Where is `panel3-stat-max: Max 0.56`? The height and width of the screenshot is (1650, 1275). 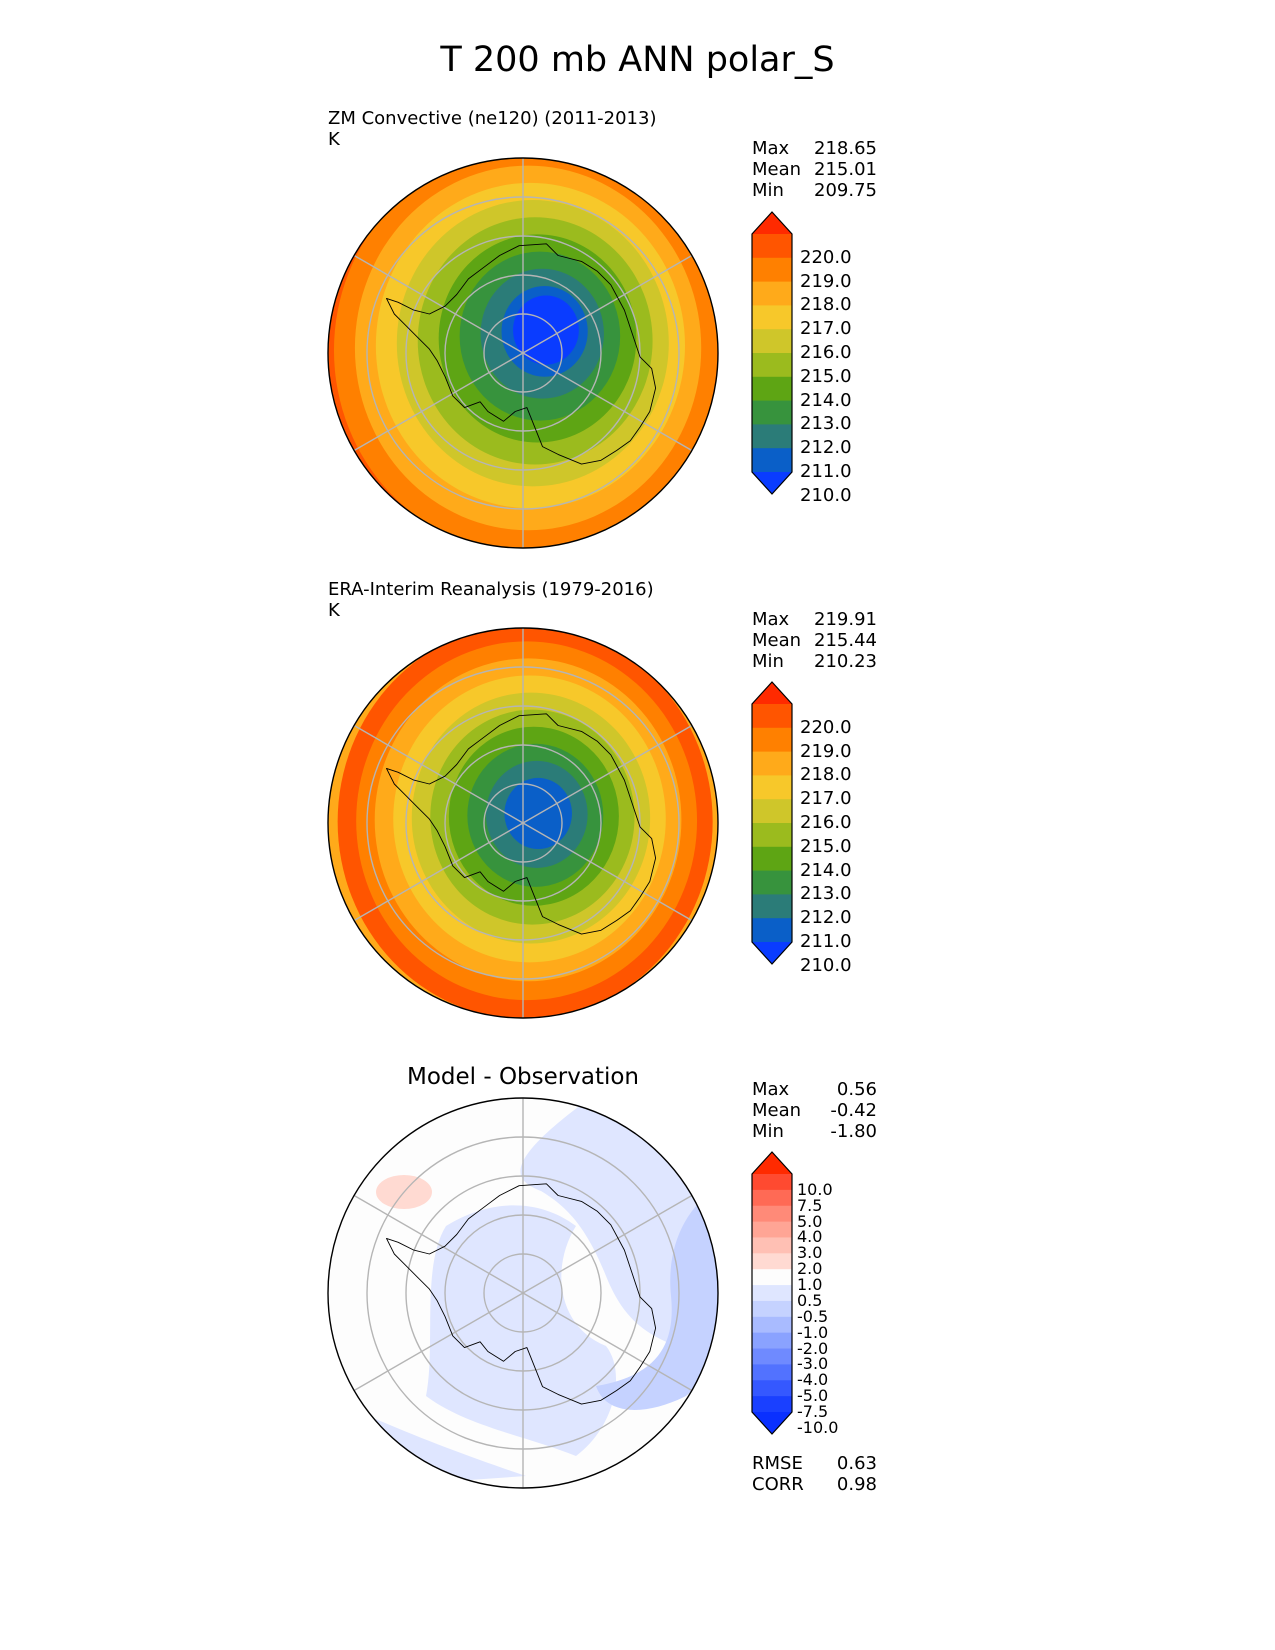 panel3-stat-max: Max 0.56 is located at coordinates (814, 1089).